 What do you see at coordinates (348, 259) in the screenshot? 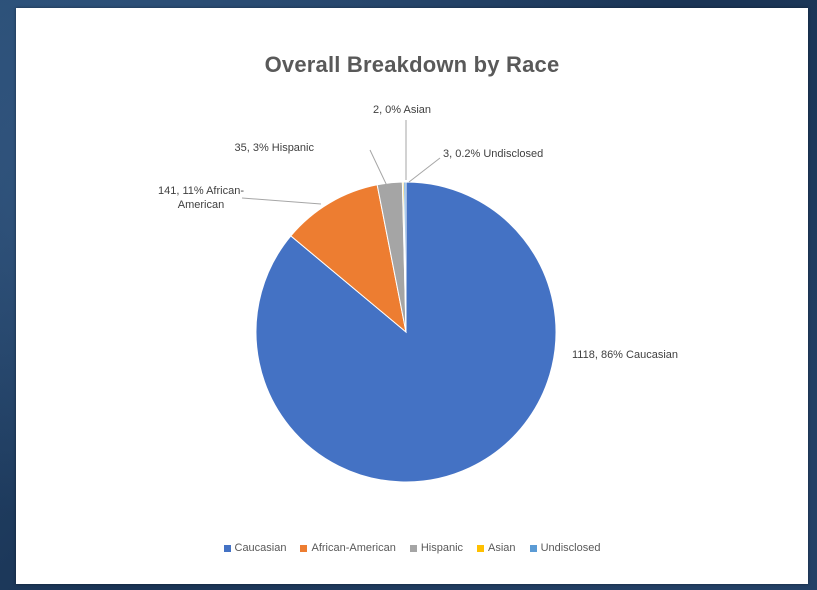
I see `pie-slice-african-american` at bounding box center [348, 259].